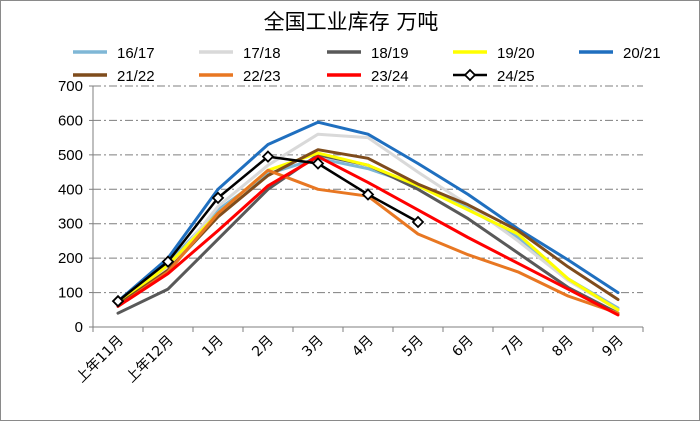 The height and width of the screenshot is (422, 700). What do you see at coordinates (463, 347) in the screenshot?
I see `x-tick-label: 6月` at bounding box center [463, 347].